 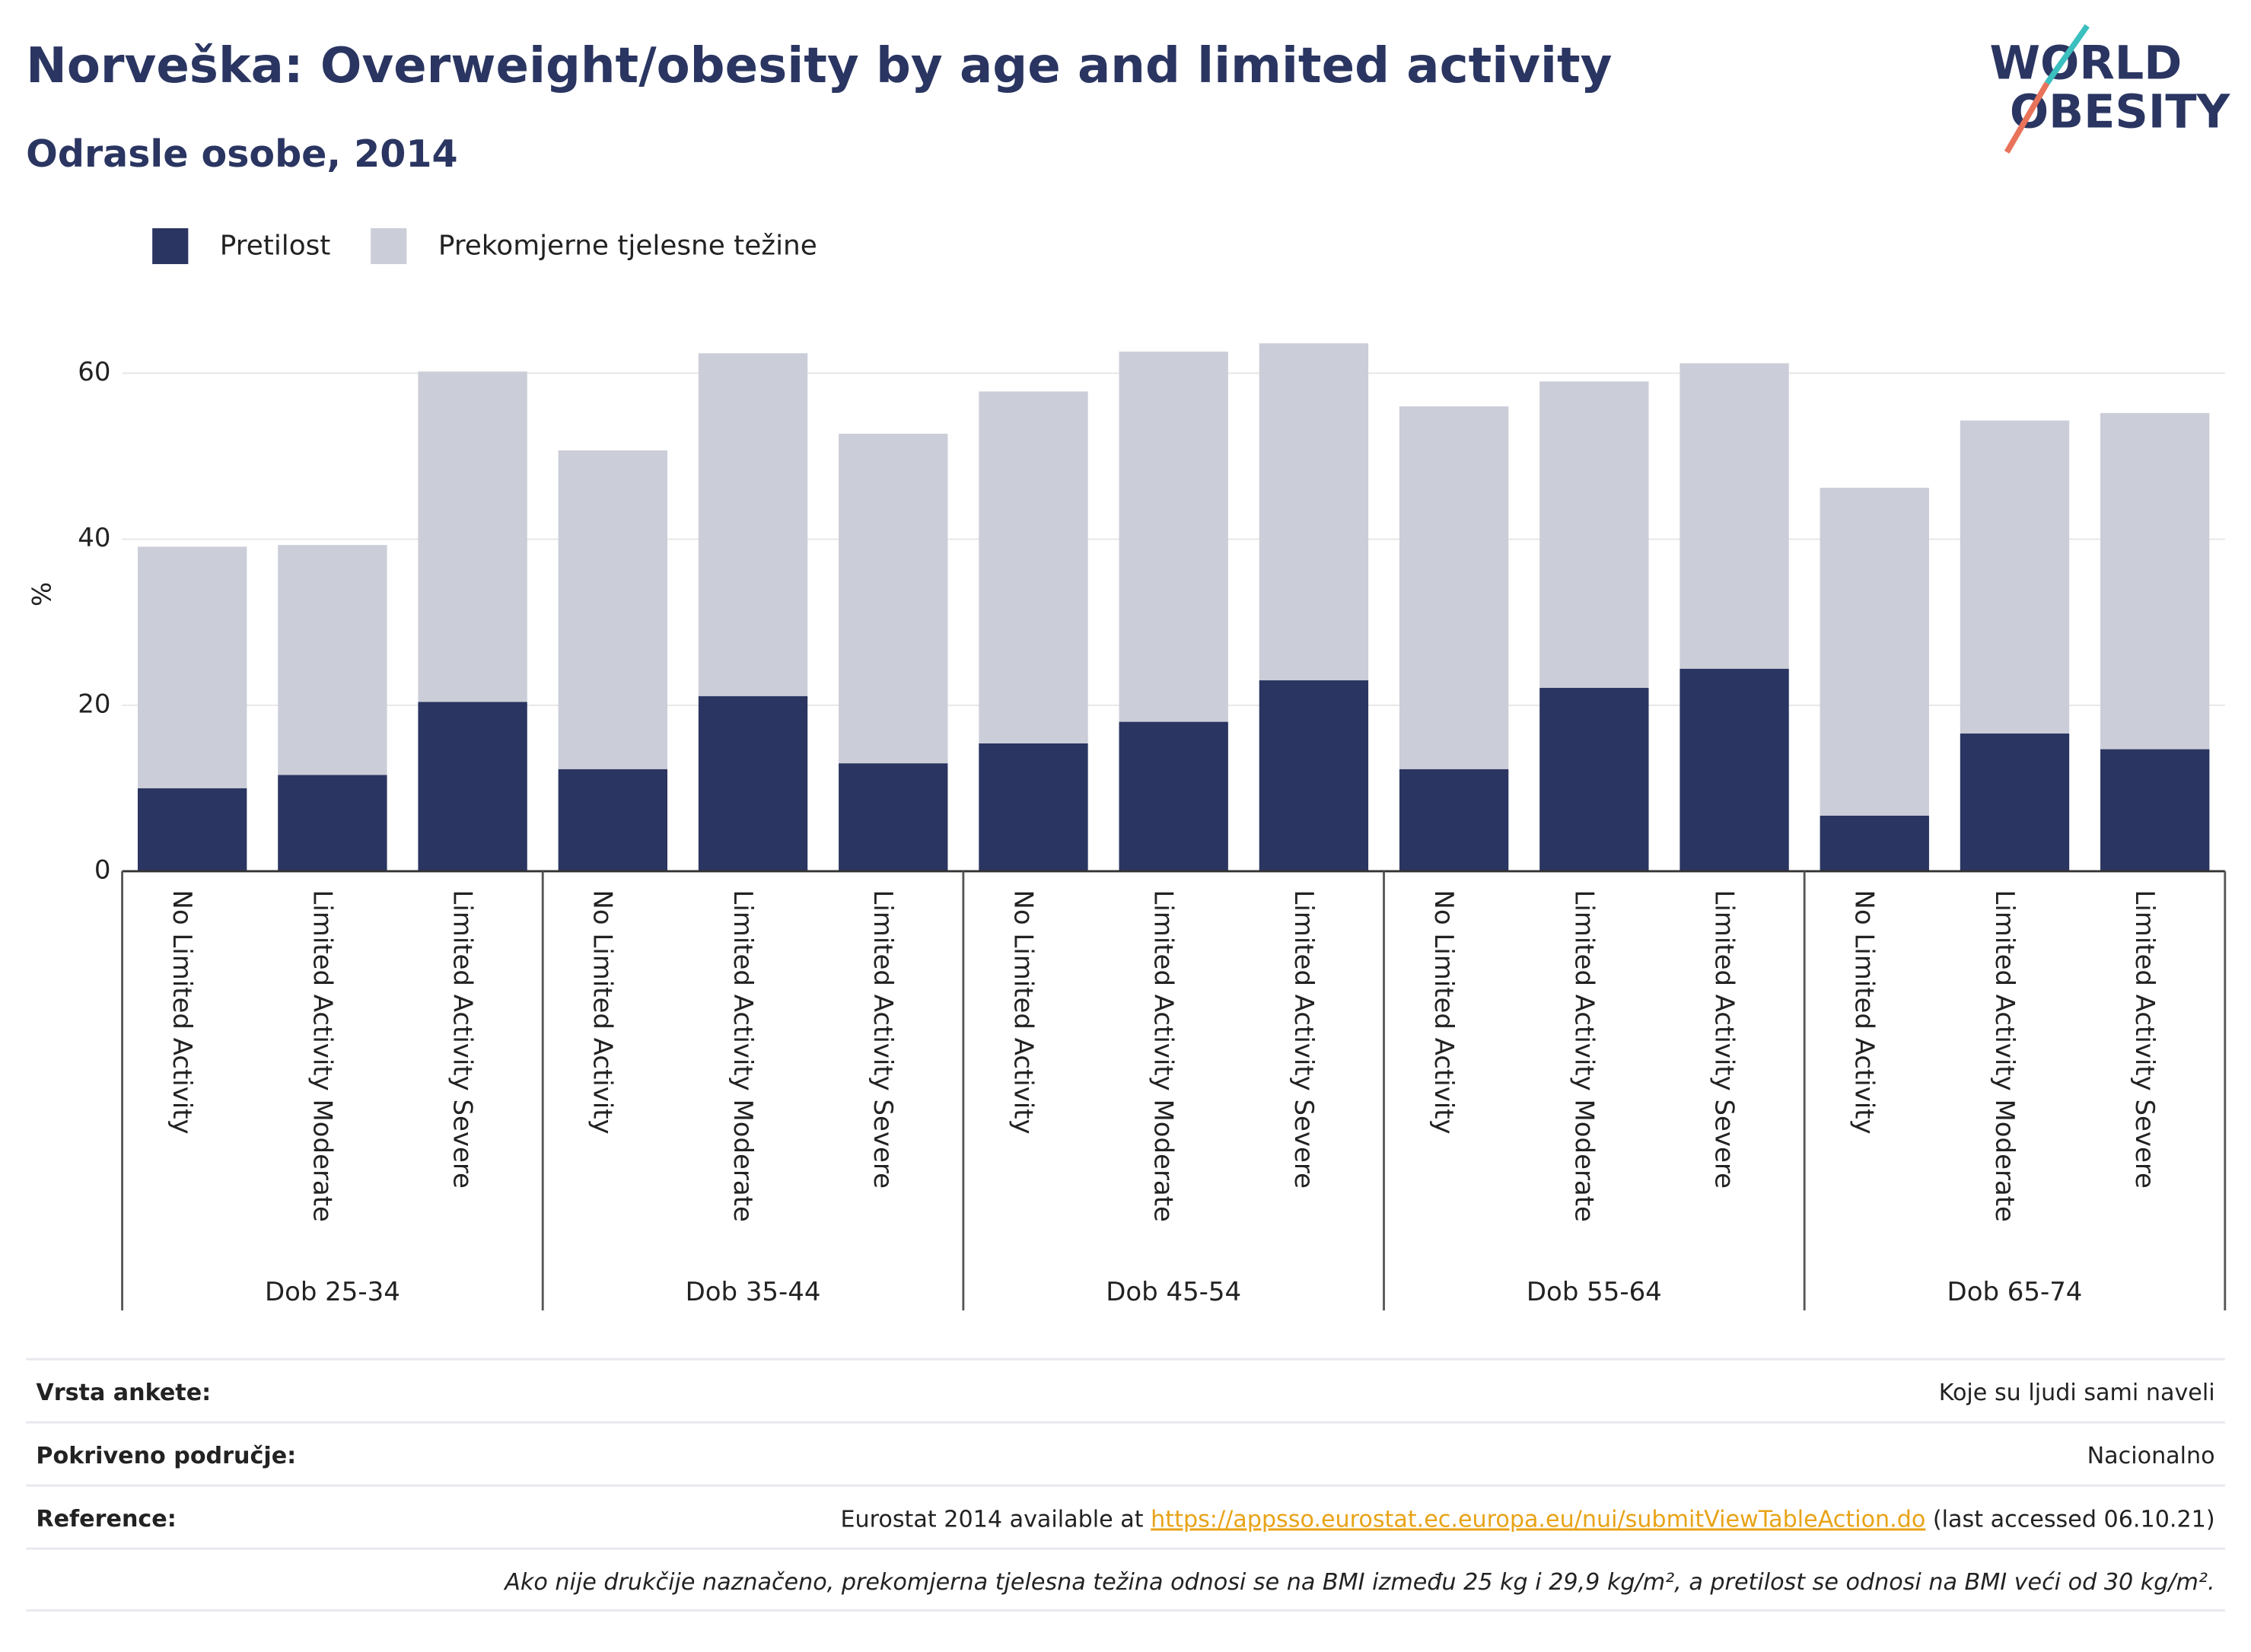 I want to click on group-label: Dob 45-54, so click(x=1173, y=1292).